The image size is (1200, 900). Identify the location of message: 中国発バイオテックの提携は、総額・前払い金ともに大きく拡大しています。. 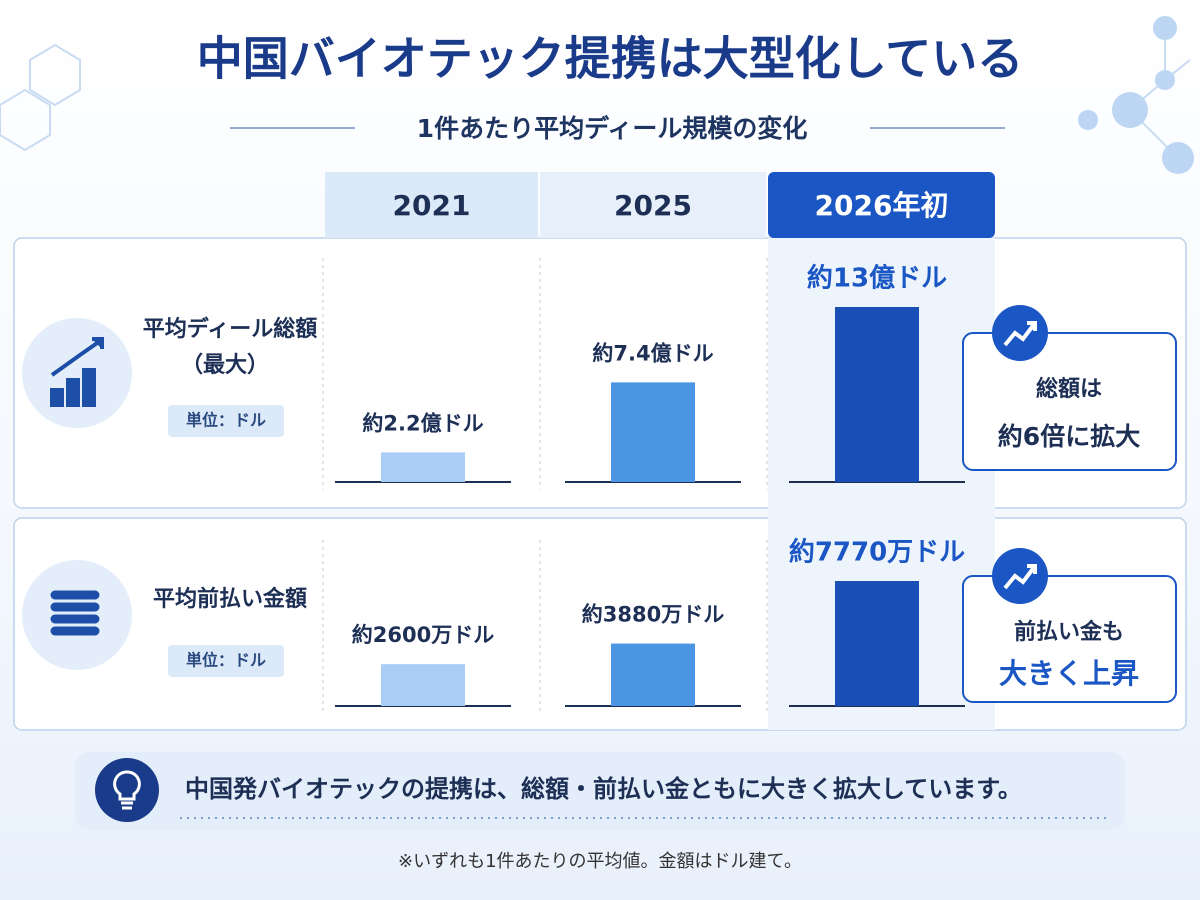
(603, 789).